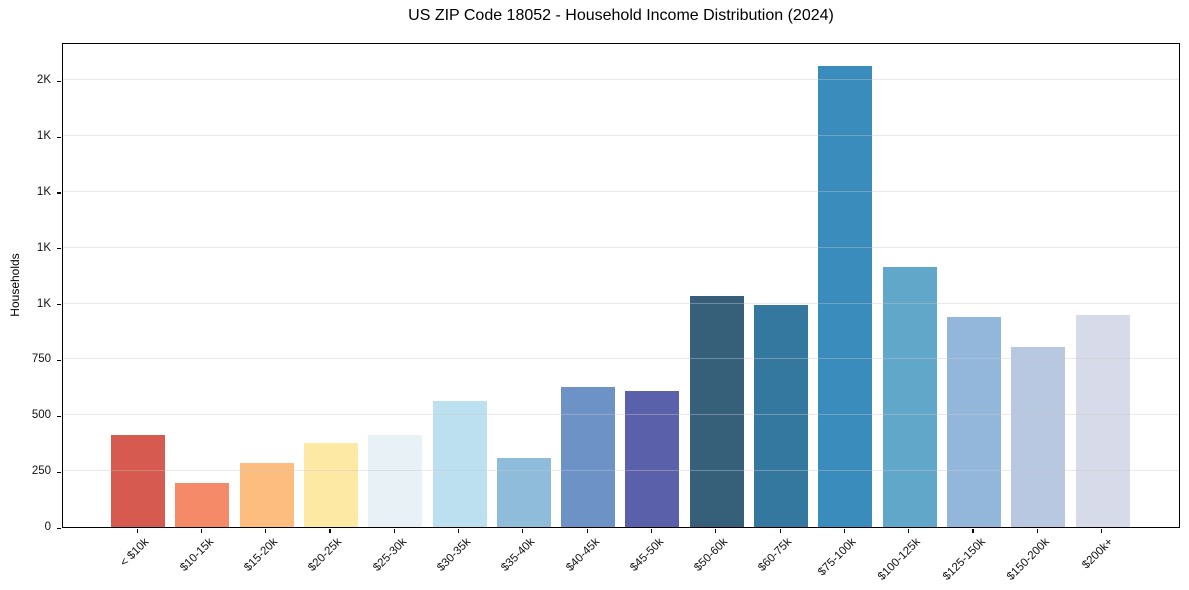 The height and width of the screenshot is (590, 1189). What do you see at coordinates (41, 359) in the screenshot?
I see `y-tick-label: 750` at bounding box center [41, 359].